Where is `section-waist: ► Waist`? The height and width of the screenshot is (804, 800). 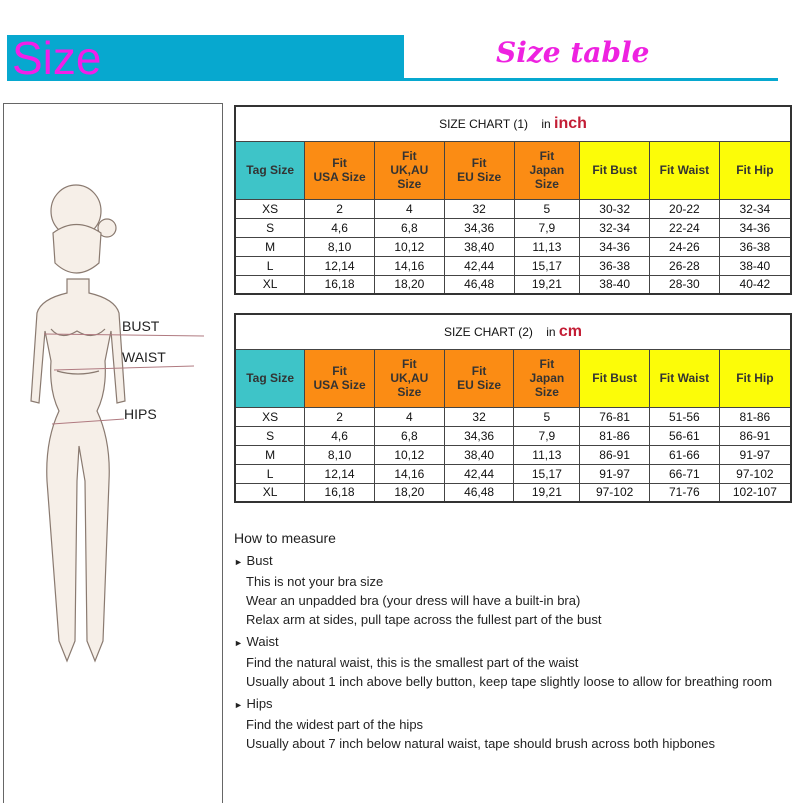
section-waist: ► Waist is located at coordinates (503, 642).